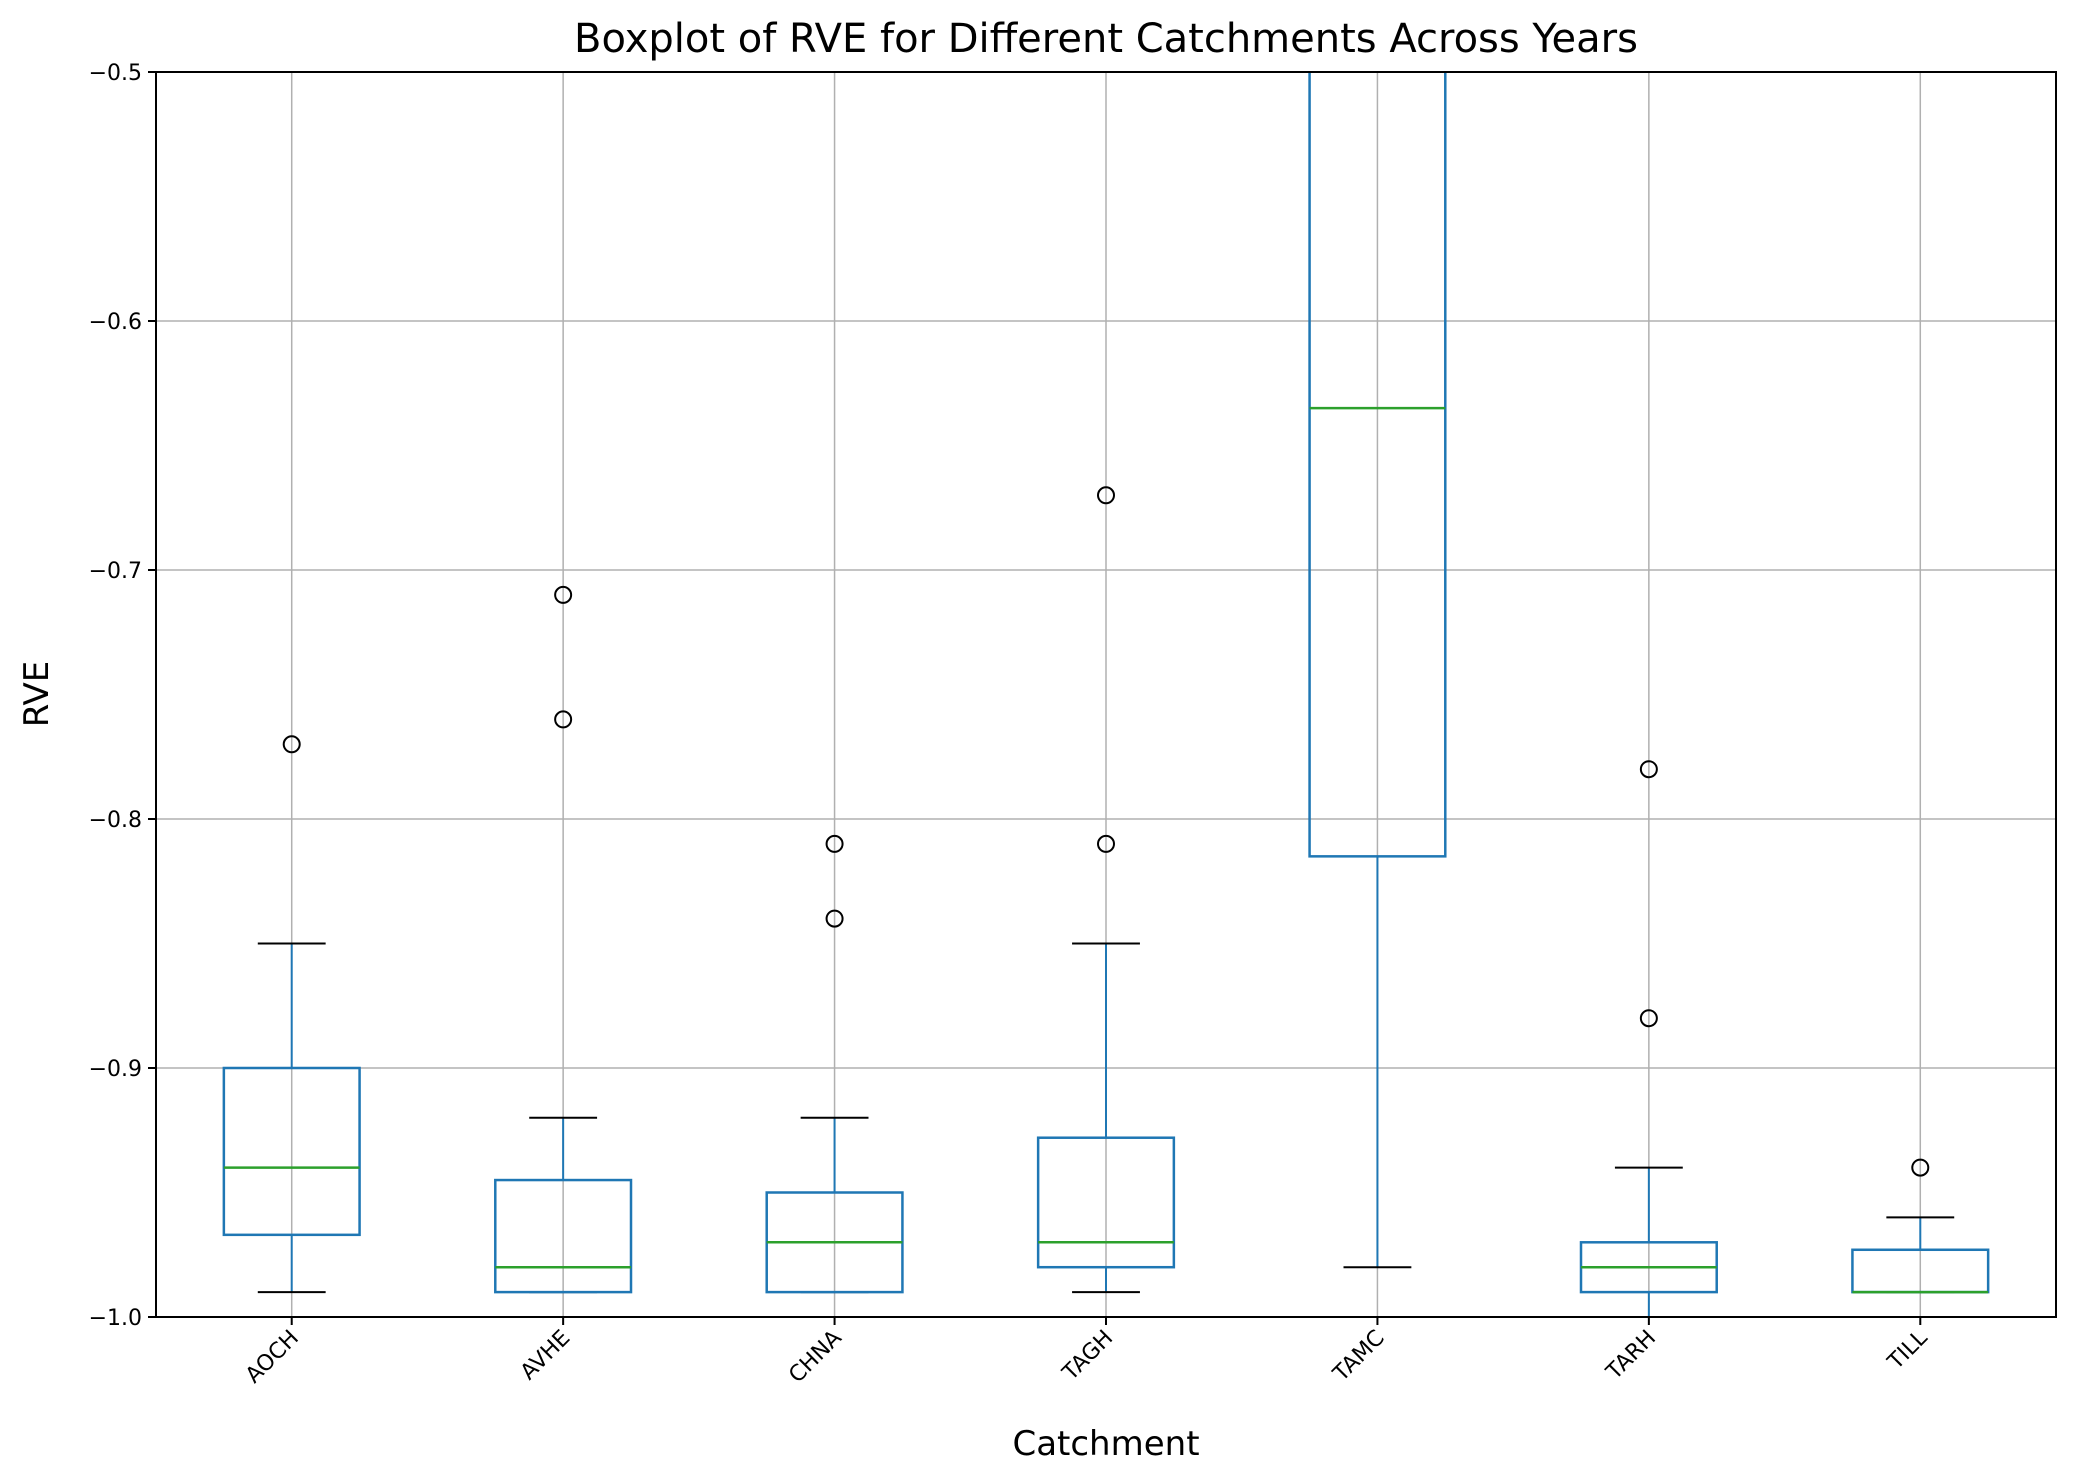 This screenshot has height=1475, width=2094. Describe the element at coordinates (291, 1014) in the screenshot. I see `box-group-aoch` at that location.